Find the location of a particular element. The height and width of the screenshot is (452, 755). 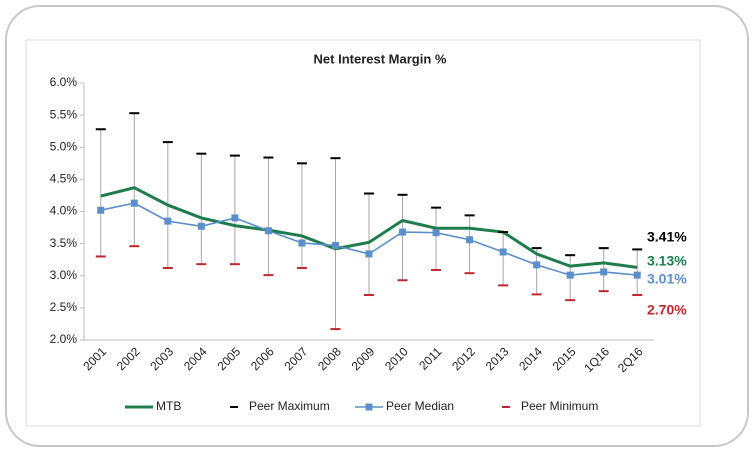

legend-label: MTB is located at coordinates (168, 406).